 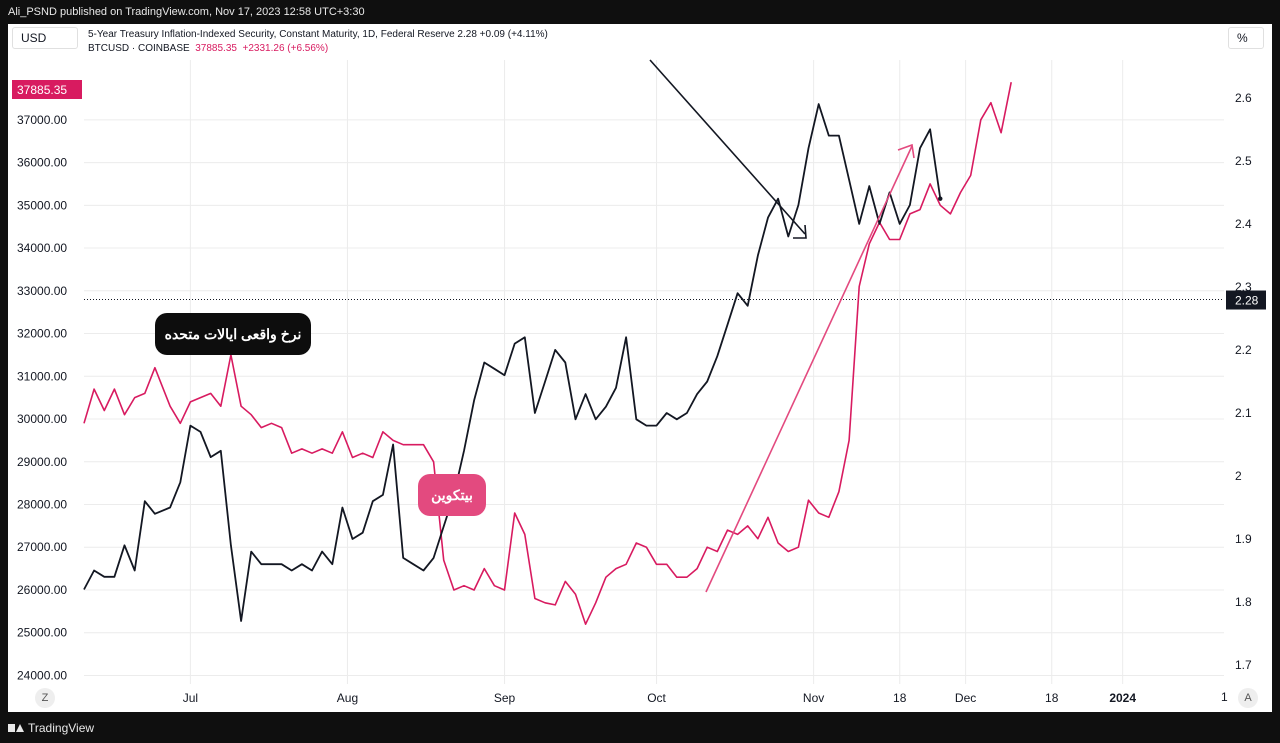 What do you see at coordinates (45, 698) in the screenshot?
I see `zoom-reset-button: Z` at bounding box center [45, 698].